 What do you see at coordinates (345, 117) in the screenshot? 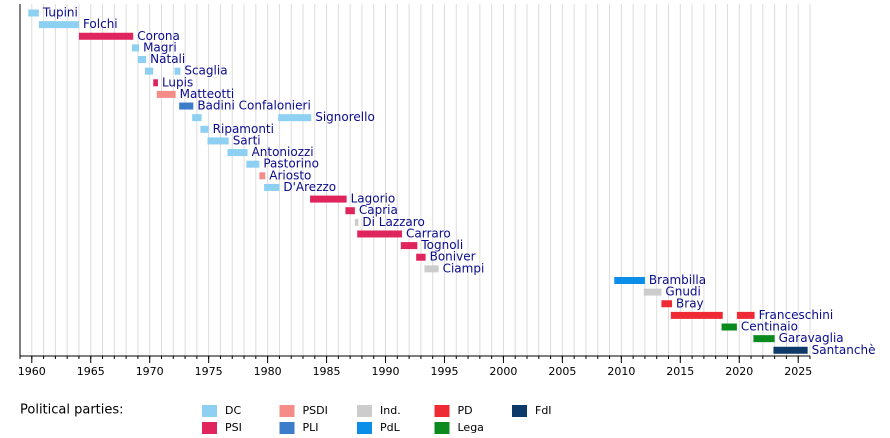
I see `minister-label: Signorello` at bounding box center [345, 117].